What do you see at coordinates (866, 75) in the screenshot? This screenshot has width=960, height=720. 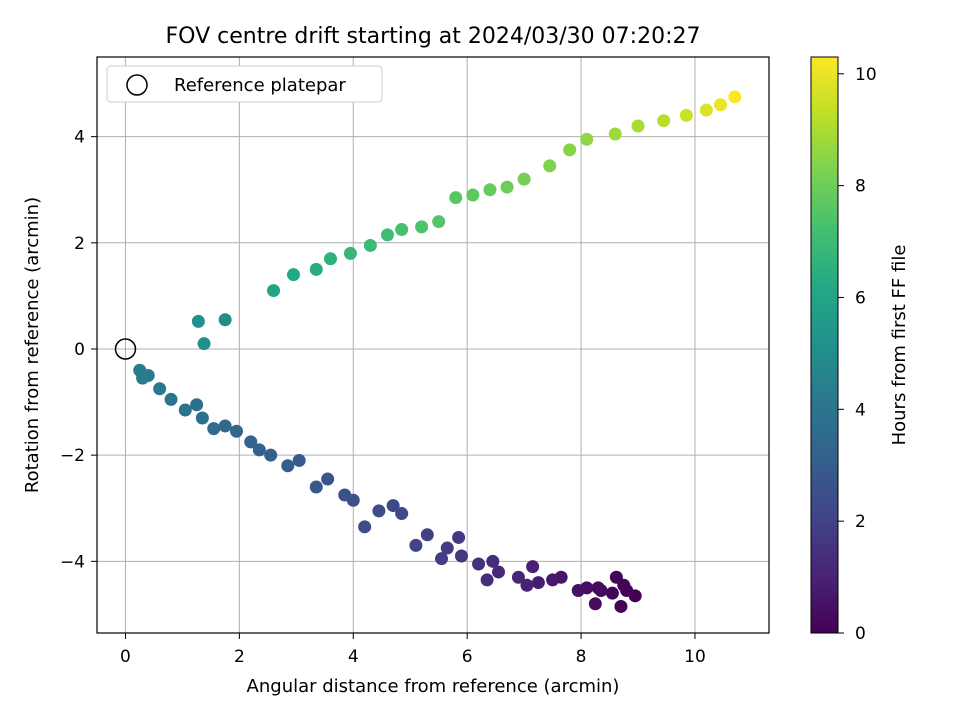 I see `colorbar-tick-label: 10` at bounding box center [866, 75].